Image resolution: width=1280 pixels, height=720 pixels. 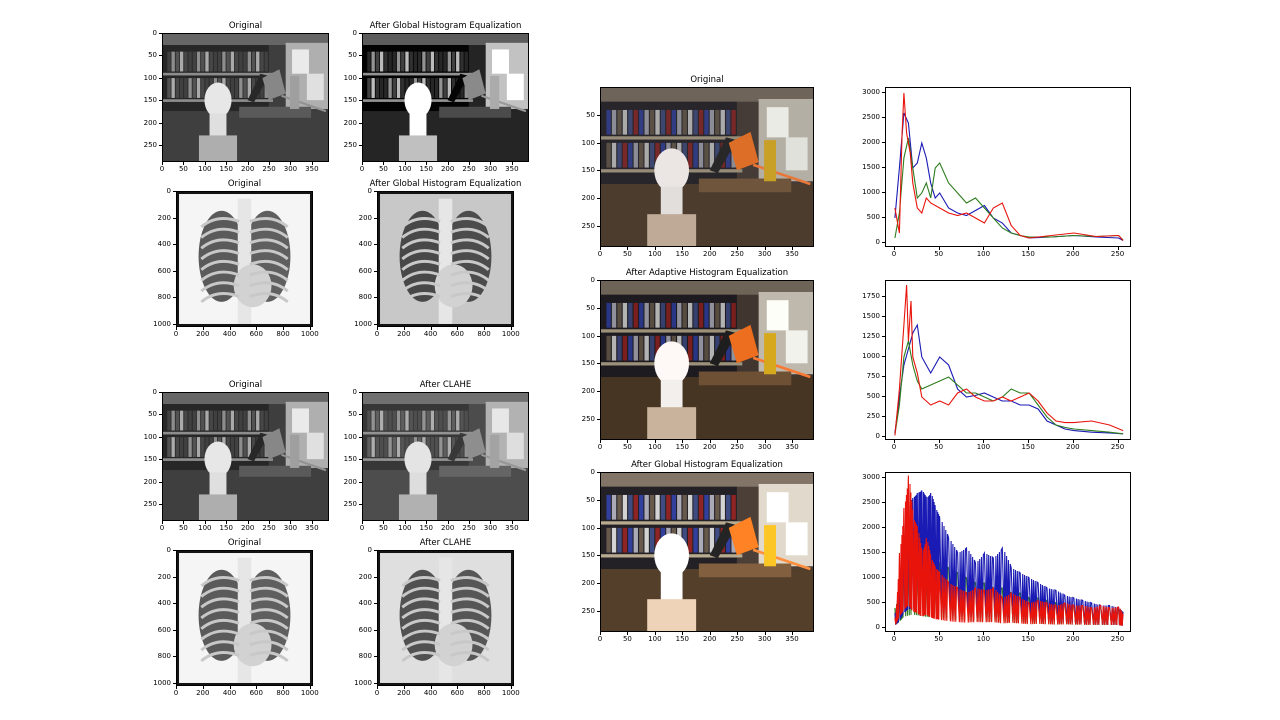 What do you see at coordinates (873, 376) in the screenshot?
I see `histogram-ytick-label: 750` at bounding box center [873, 376].